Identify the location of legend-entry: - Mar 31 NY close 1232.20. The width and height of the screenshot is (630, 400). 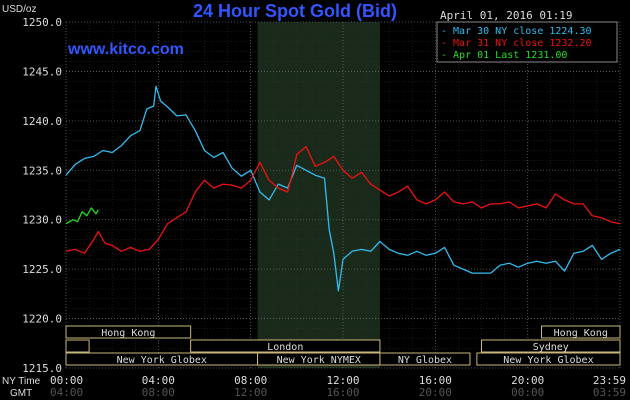
(516, 43).